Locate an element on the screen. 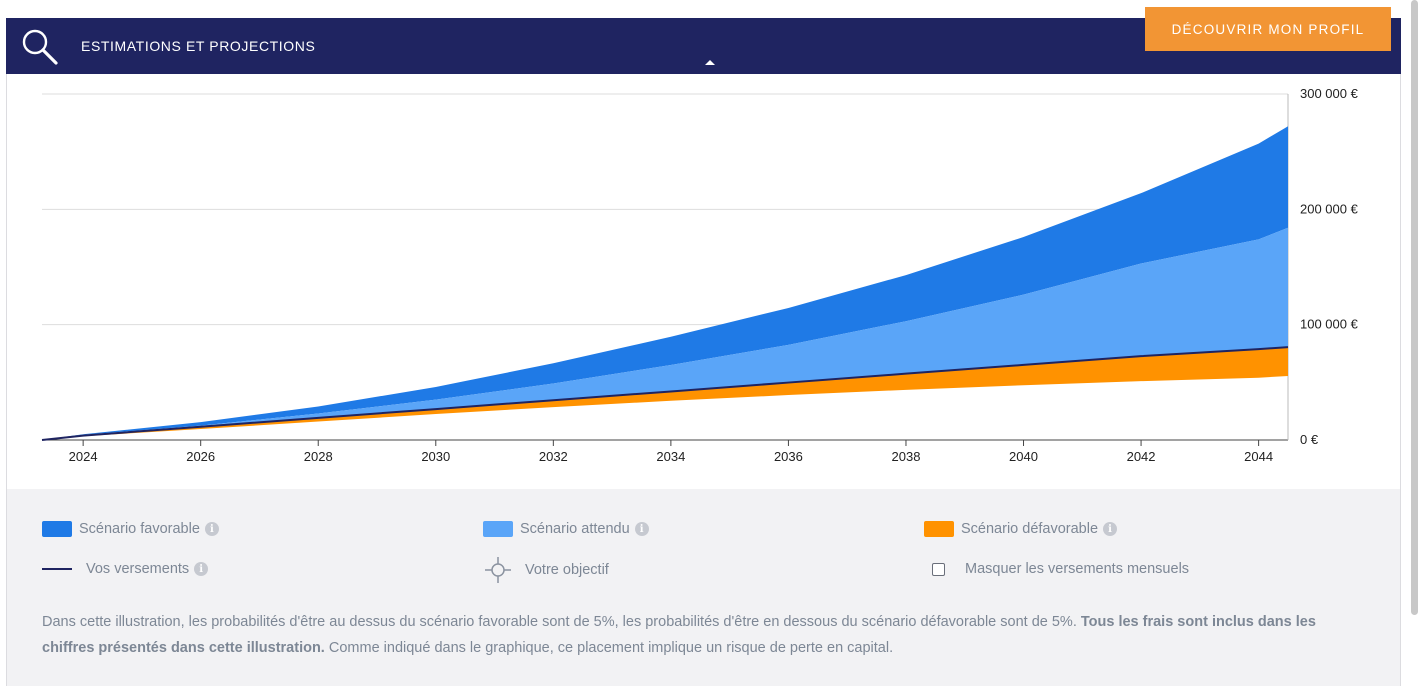  x-tick-label: 2032 is located at coordinates (553, 456).